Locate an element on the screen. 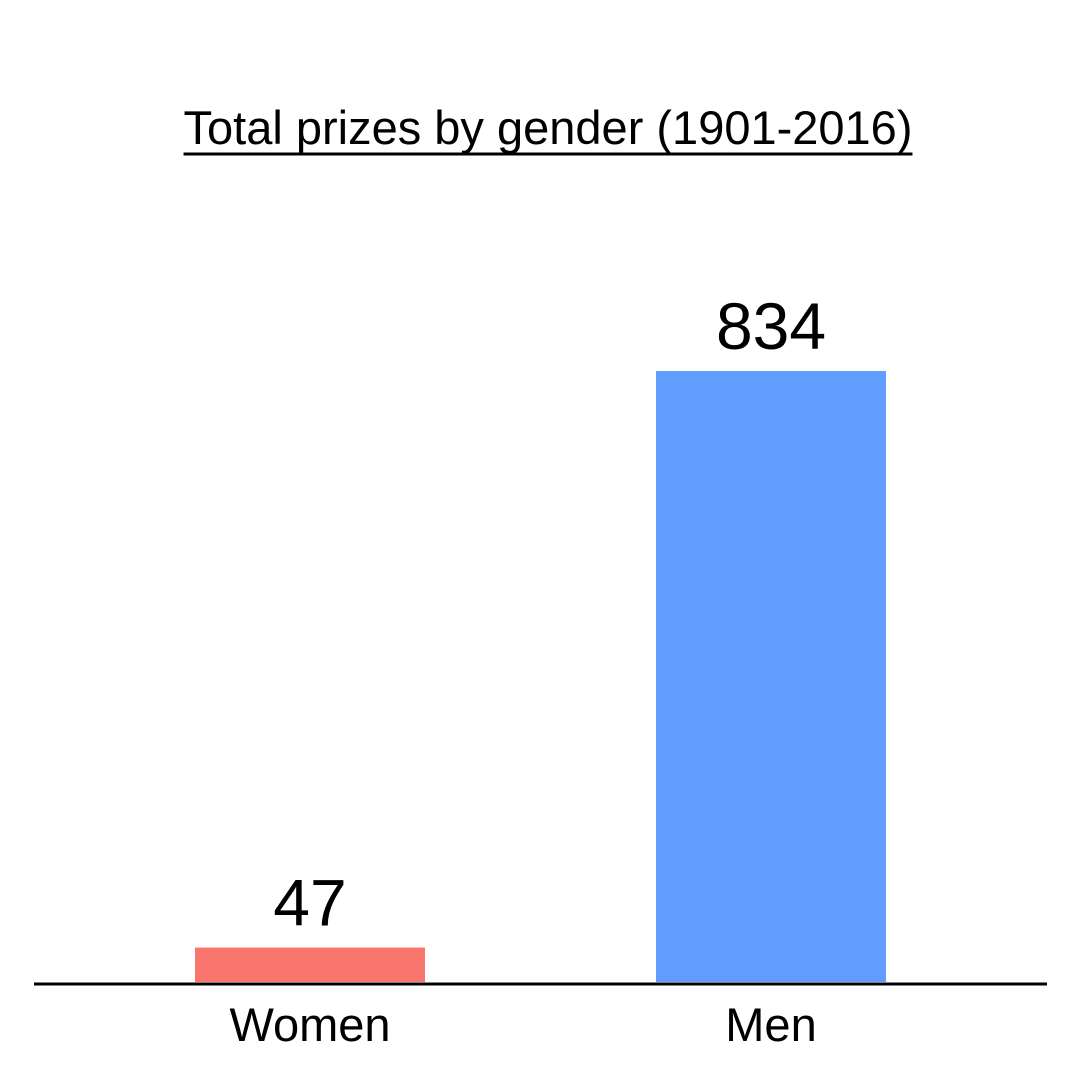  data-label-women: 47 is located at coordinates (309, 903).